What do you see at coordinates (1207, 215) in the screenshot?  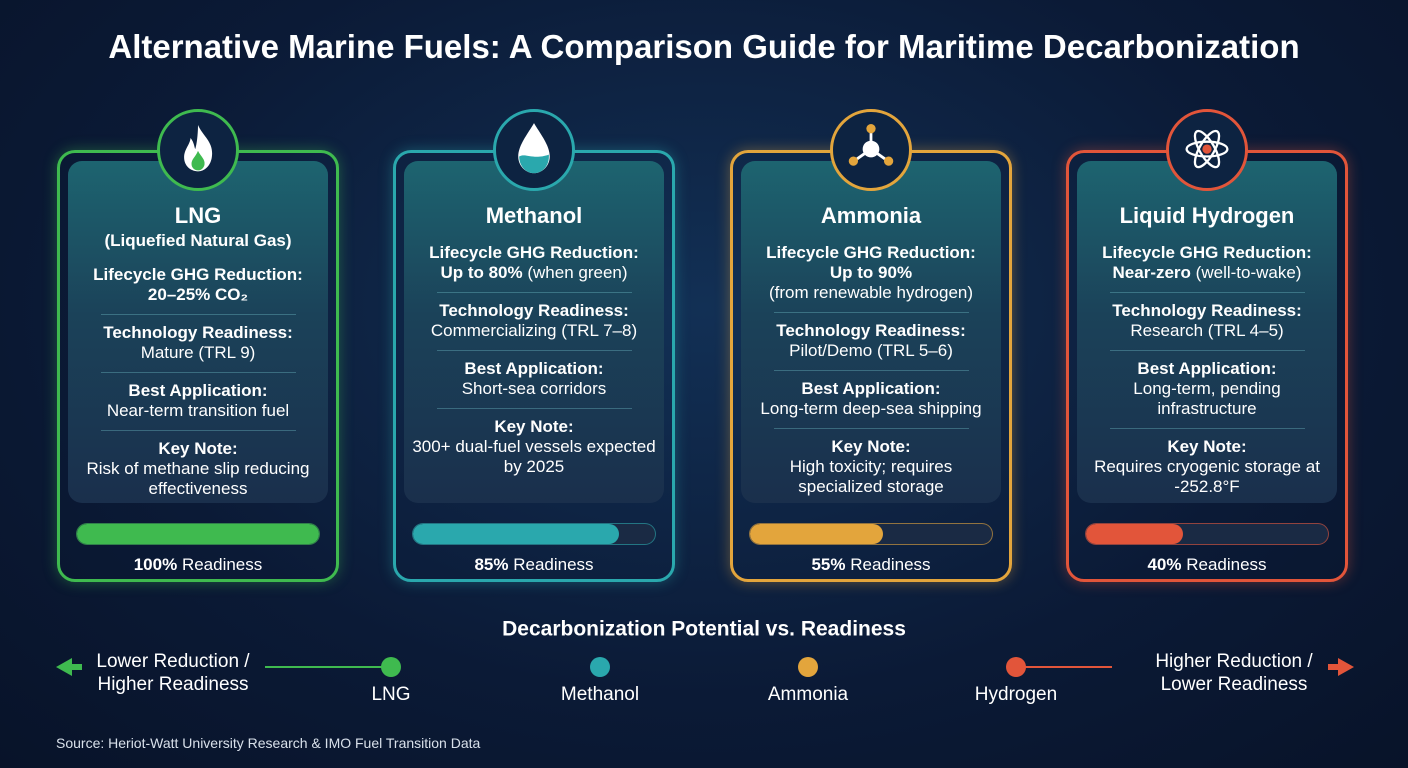 I see `fuel-name: Liquid Hydrogen` at bounding box center [1207, 215].